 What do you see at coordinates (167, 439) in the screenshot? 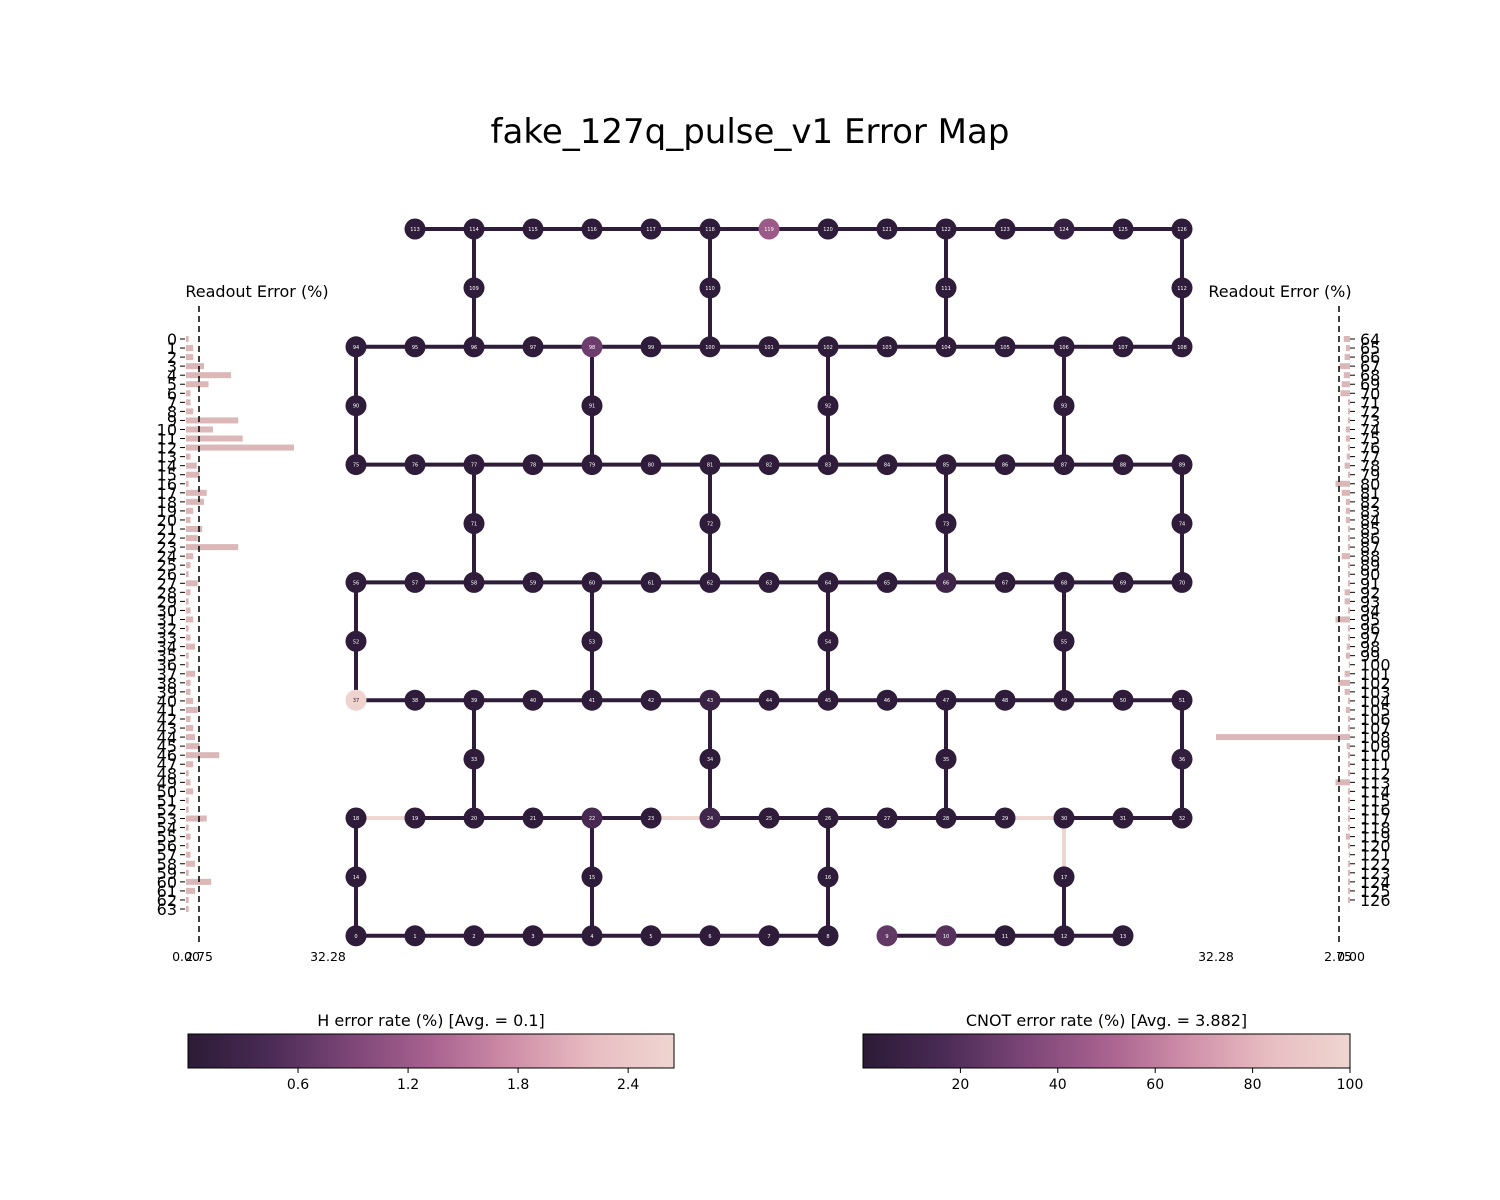
I see `readout-qubit-label: 11` at bounding box center [167, 439].